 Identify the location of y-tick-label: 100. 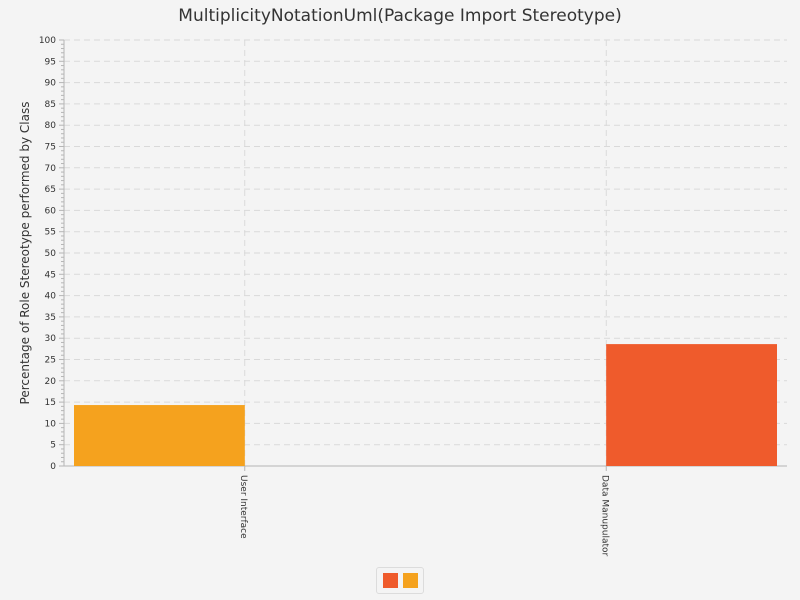
(47, 41).